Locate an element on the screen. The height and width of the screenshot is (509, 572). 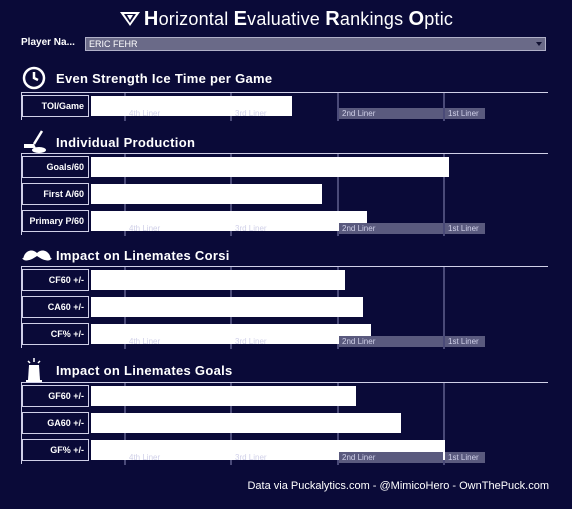
metric-label: CF60 +/- is located at coordinates (55, 280).